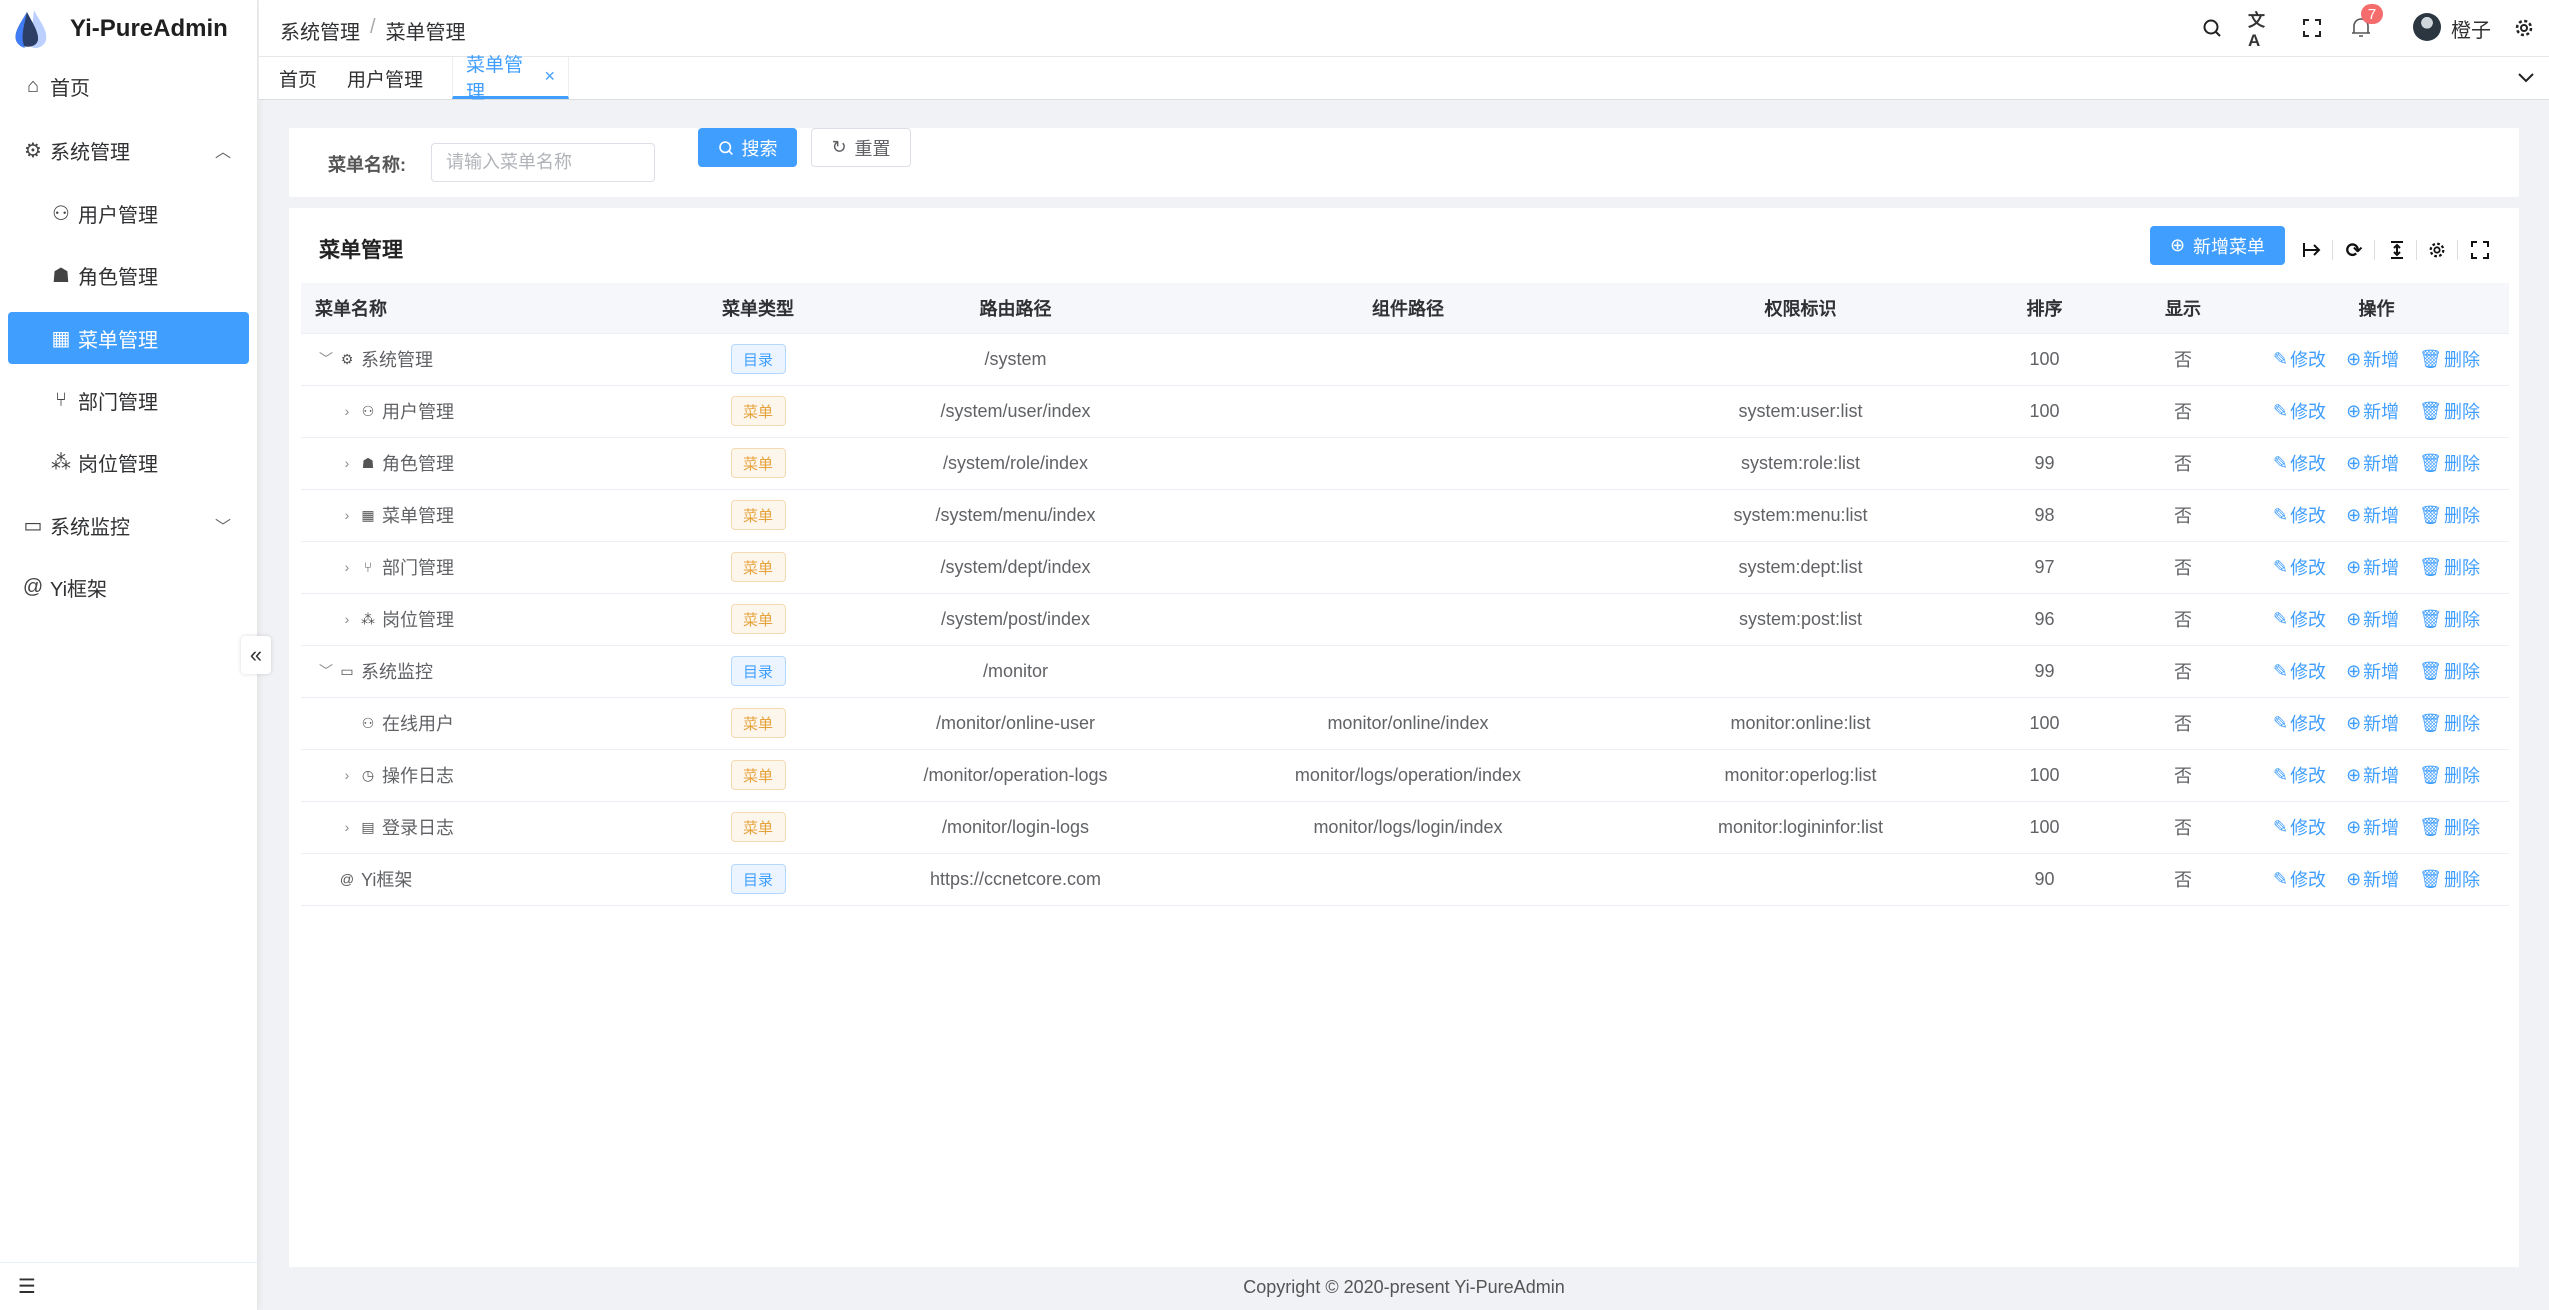 This screenshot has height=1310, width=2549. What do you see at coordinates (1015, 879) in the screenshot?
I see `route-path: https://ccnetcore.com` at bounding box center [1015, 879].